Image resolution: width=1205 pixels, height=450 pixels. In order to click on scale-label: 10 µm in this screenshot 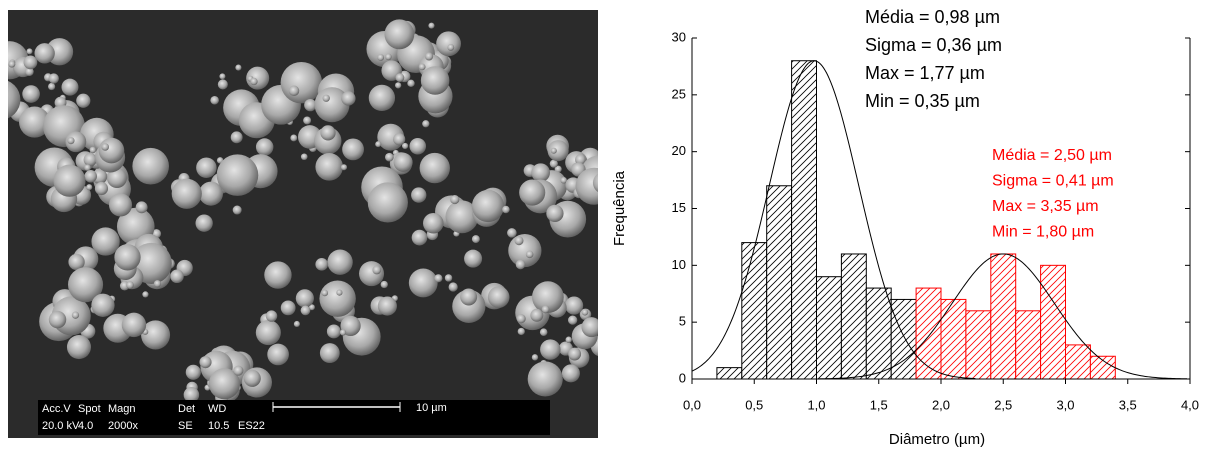, I will do `click(431, 408)`.